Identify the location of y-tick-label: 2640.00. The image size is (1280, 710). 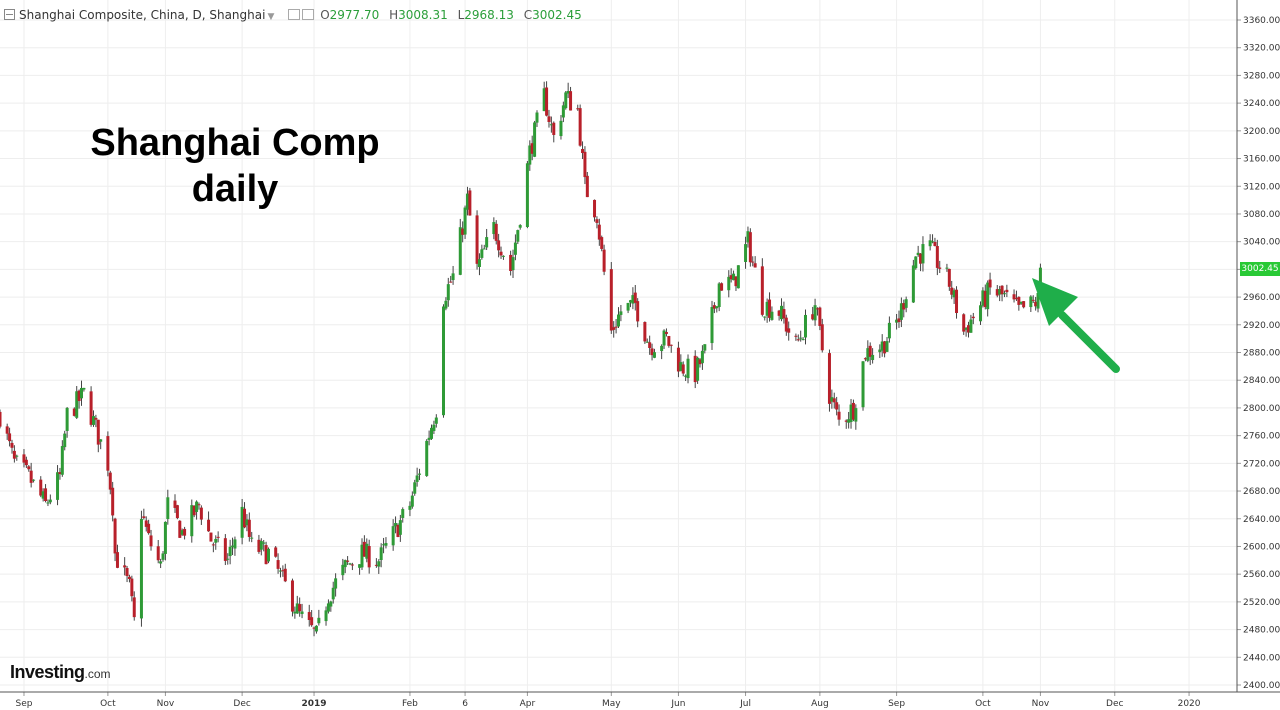
(1261, 520).